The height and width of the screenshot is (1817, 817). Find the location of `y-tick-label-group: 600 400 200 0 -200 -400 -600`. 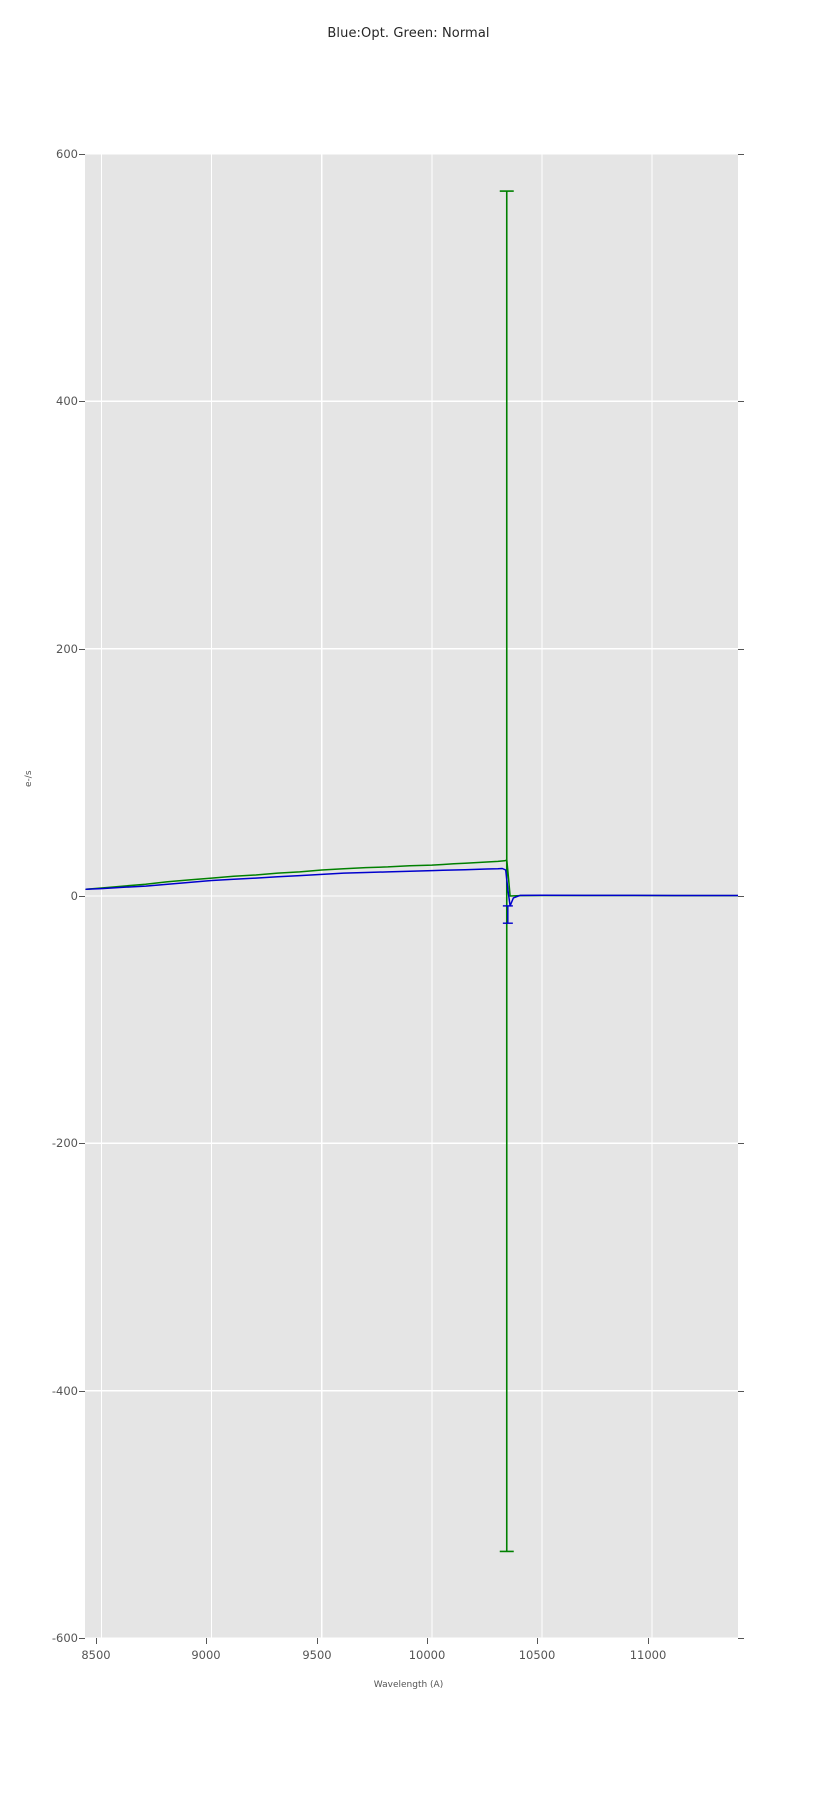

y-tick-label-group: 600 400 200 0 -200 -400 -600 is located at coordinates (47, 908).